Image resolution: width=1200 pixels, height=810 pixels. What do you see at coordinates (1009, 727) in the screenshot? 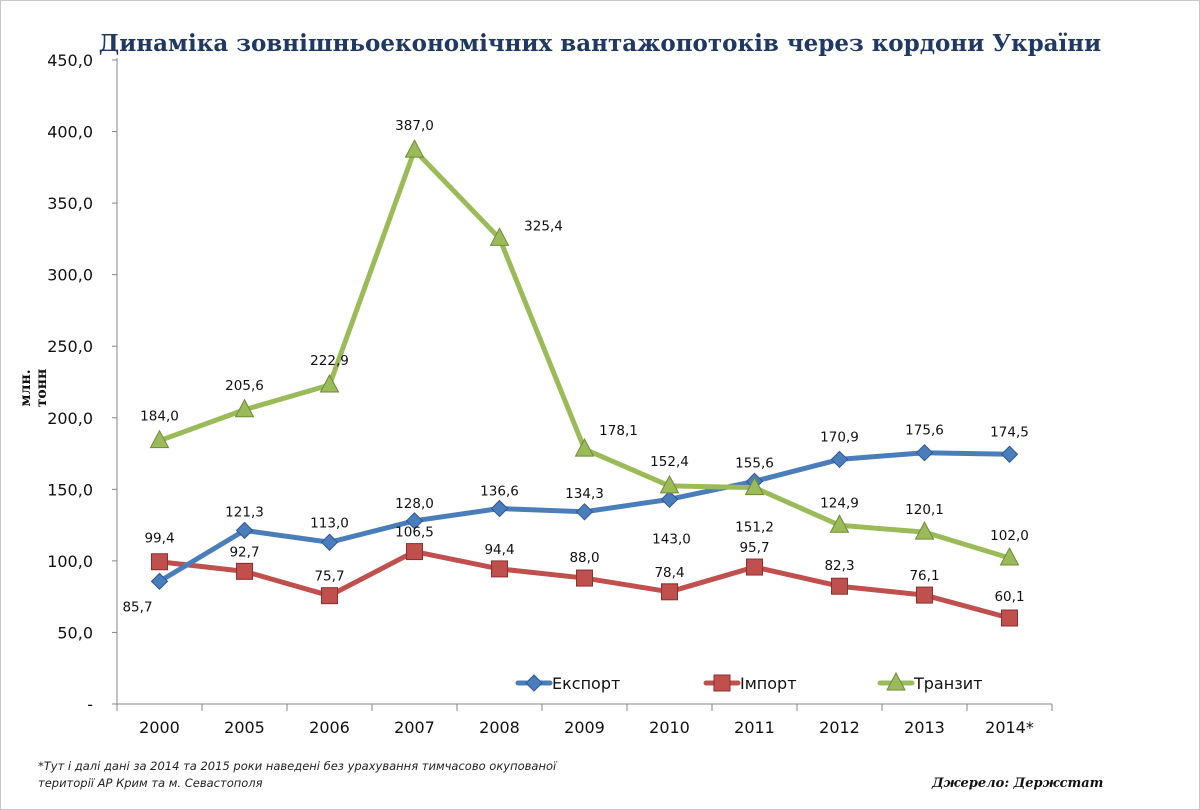
I see `x-tick-label: 2014*` at bounding box center [1009, 727].